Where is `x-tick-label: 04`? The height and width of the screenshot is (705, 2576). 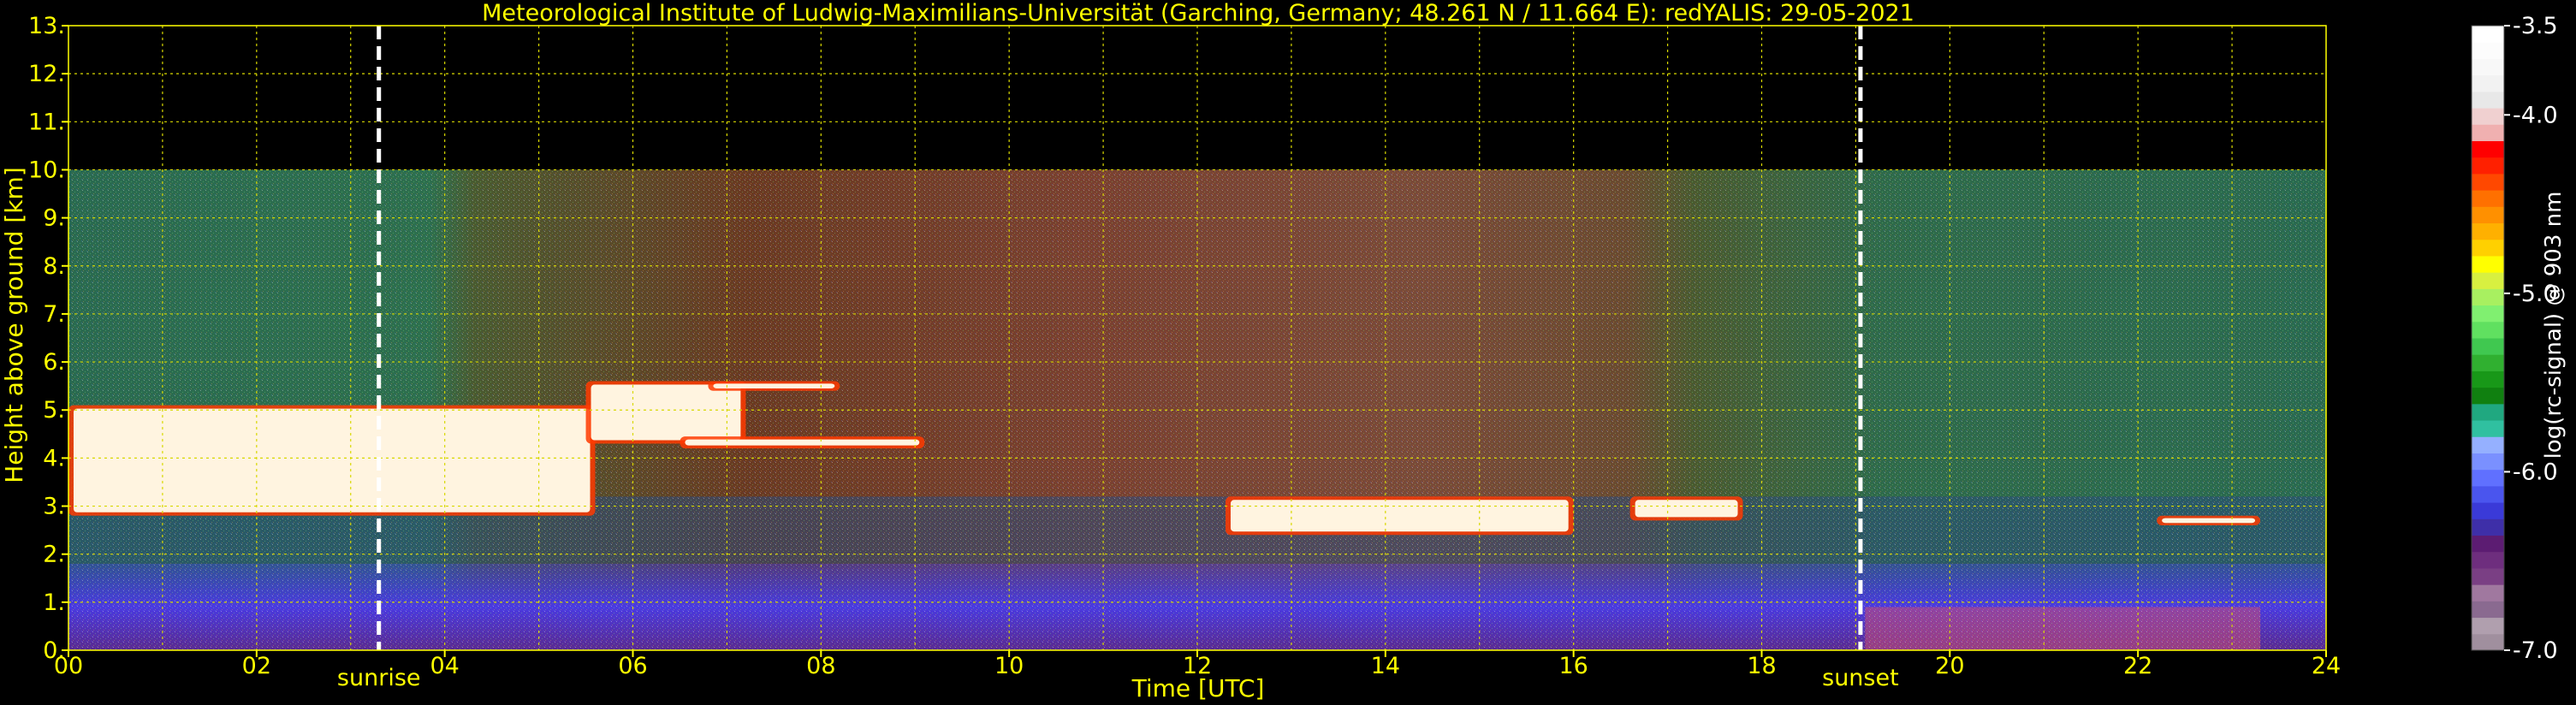 x-tick-label: 04 is located at coordinates (444, 666).